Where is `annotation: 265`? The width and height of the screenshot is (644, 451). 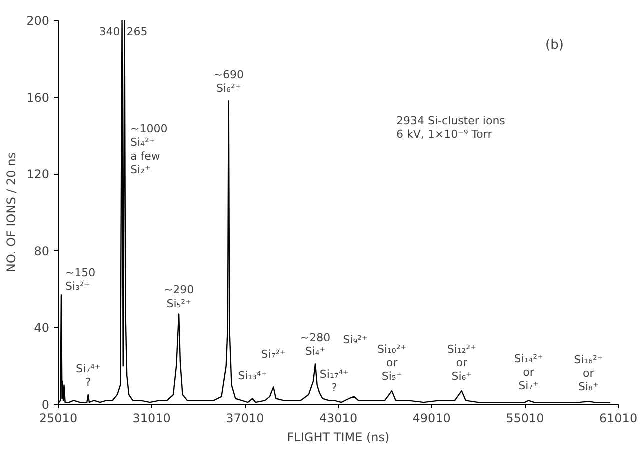
annotation: 265 is located at coordinates (137, 32).